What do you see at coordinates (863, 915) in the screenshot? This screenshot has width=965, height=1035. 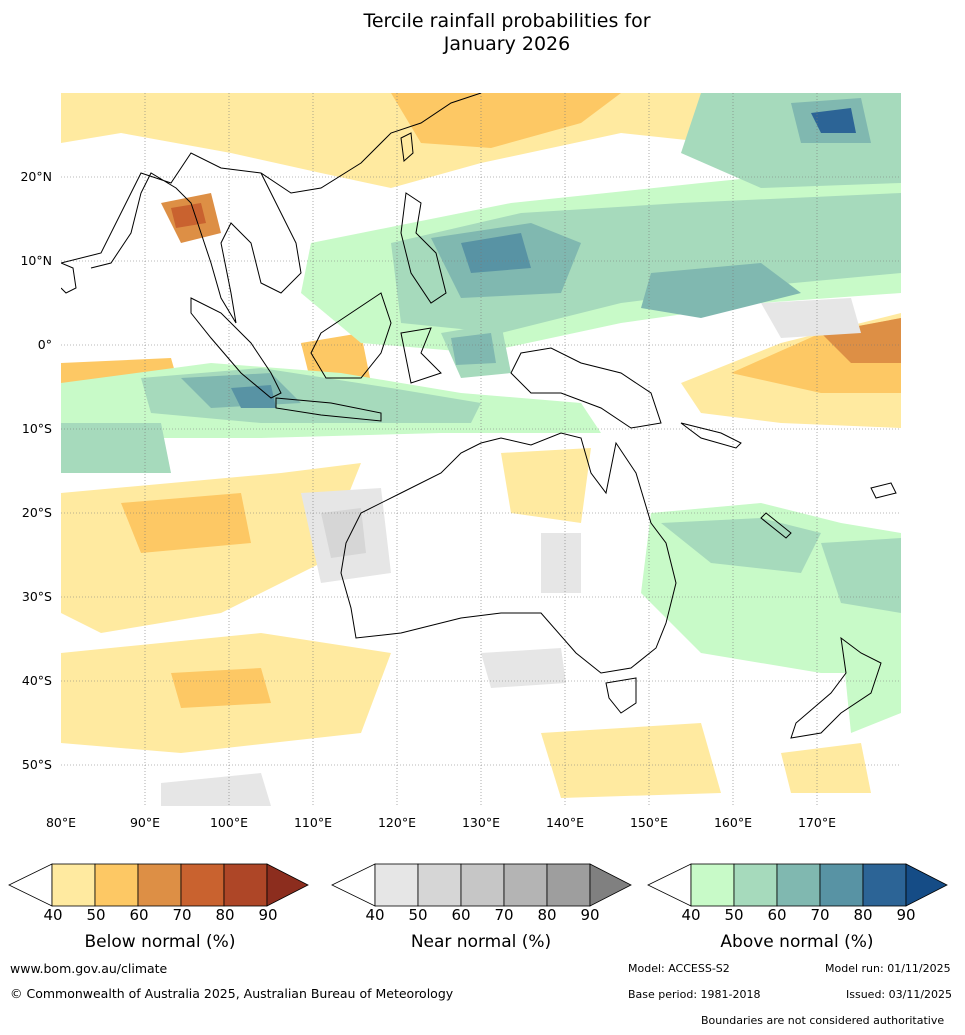 I see `tick-above-80: 80` at bounding box center [863, 915].